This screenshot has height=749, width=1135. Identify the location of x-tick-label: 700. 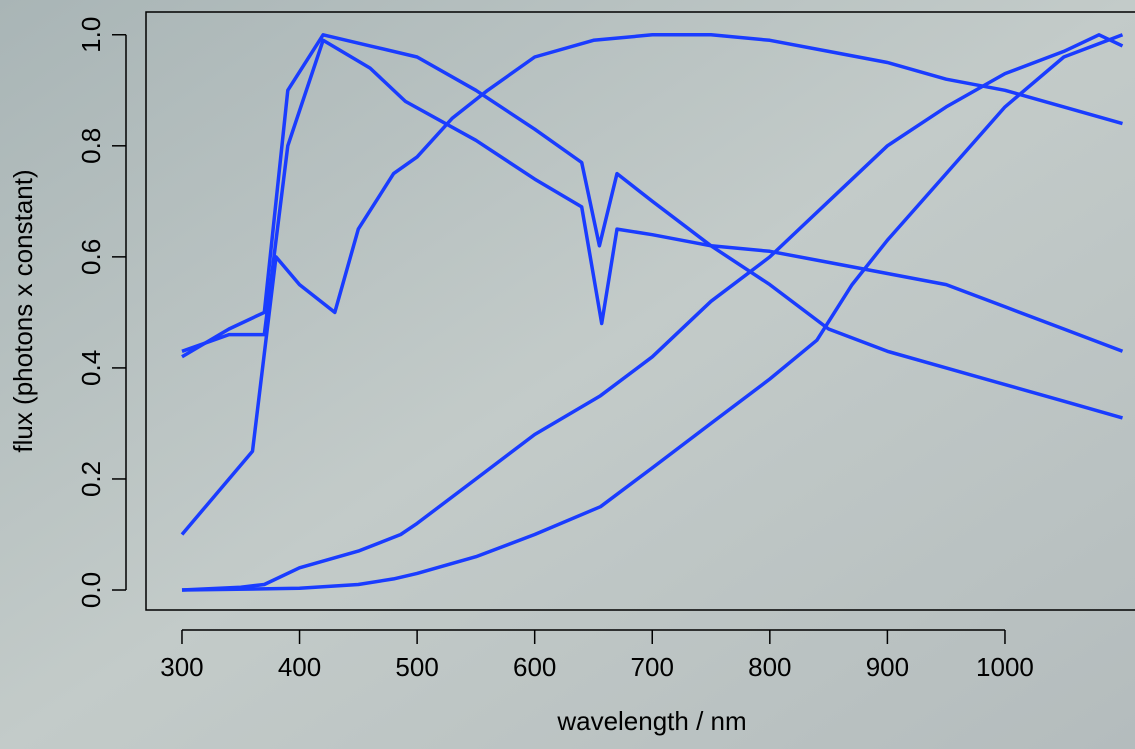
(652, 667).